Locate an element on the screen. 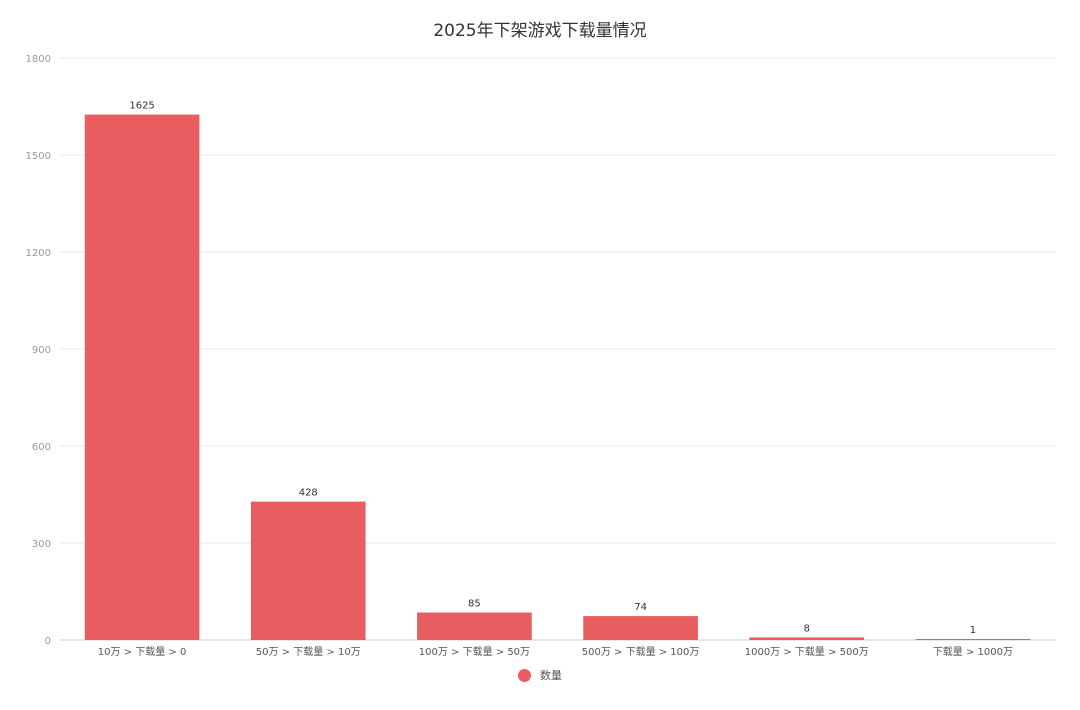  chart-title: 2025年下架游戏下载量情况 is located at coordinates (540, 31).